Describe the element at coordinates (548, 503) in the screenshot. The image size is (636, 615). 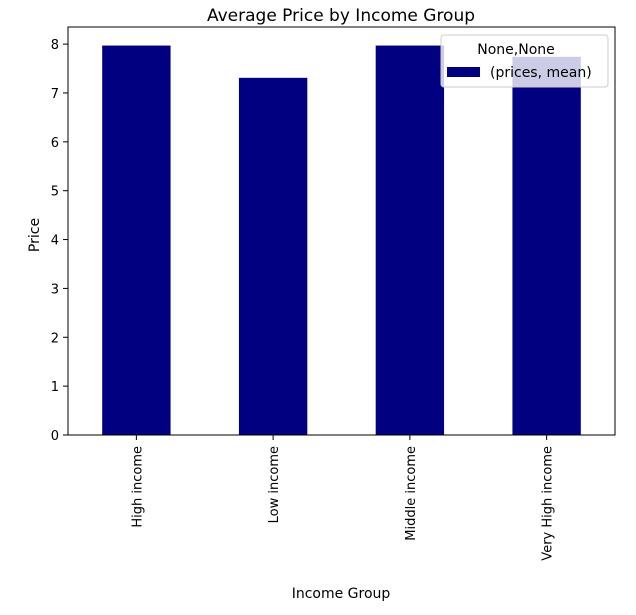
I see `x-tick-label: Very High income` at that location.